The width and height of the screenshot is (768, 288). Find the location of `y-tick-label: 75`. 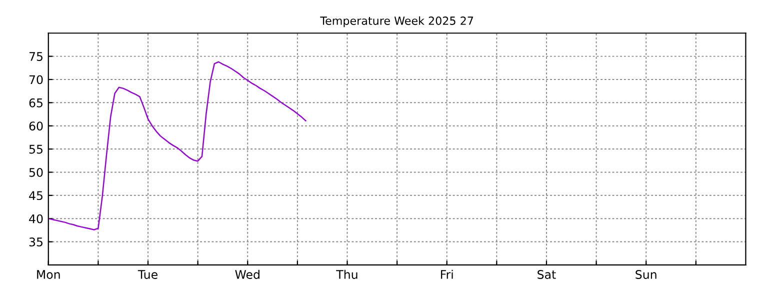

y-tick-label: 75 is located at coordinates (35, 56).